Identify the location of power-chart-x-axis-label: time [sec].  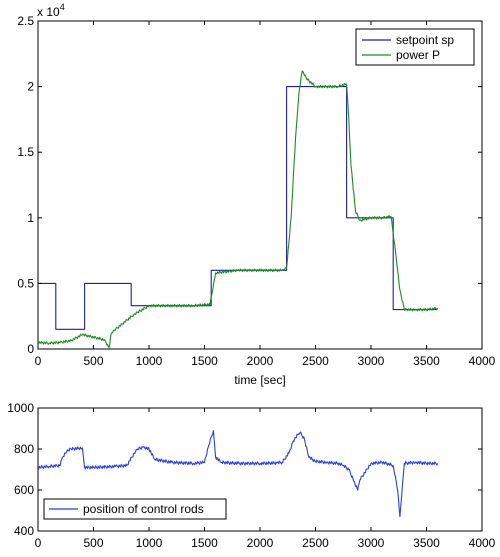
(259, 380).